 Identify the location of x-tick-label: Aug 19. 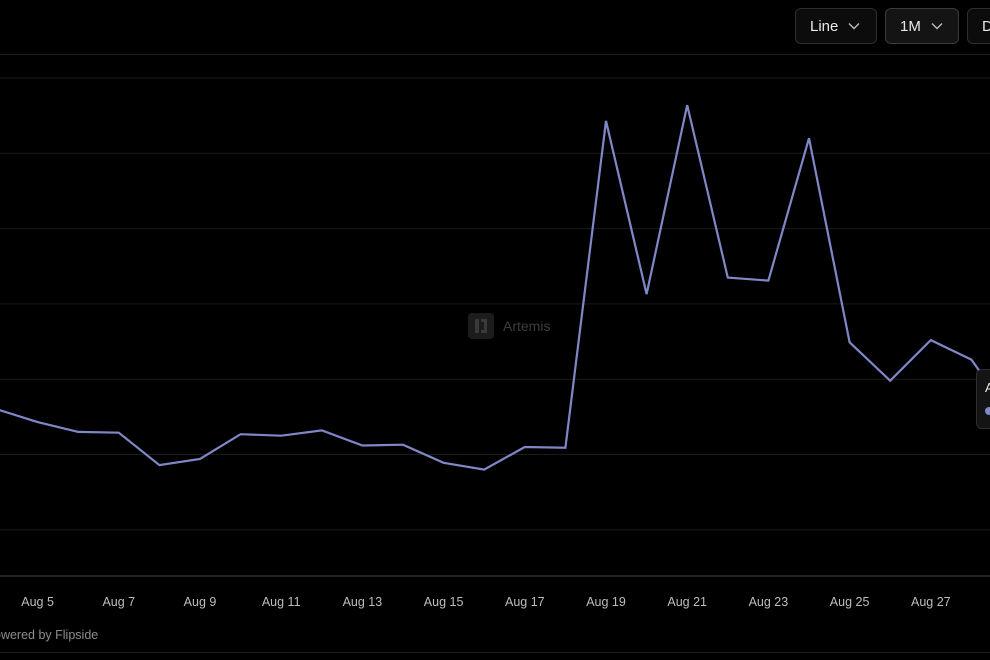
(606, 602).